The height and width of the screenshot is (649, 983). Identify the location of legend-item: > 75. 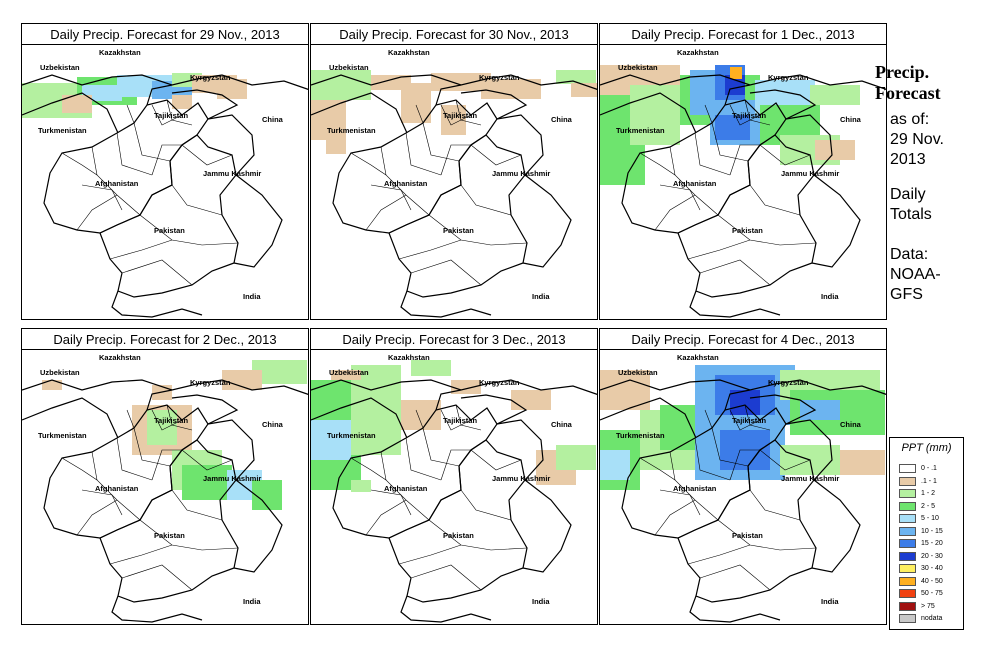
(930, 606).